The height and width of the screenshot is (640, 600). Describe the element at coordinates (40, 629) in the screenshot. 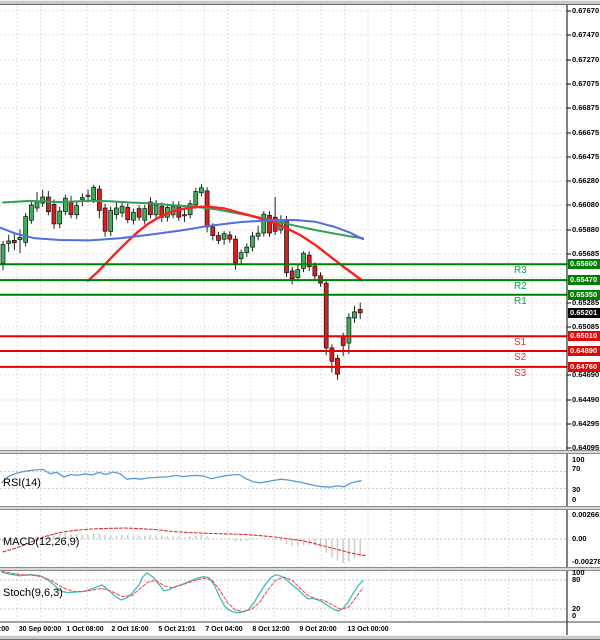

I see `time-label: 30 Sep 00:00` at that location.